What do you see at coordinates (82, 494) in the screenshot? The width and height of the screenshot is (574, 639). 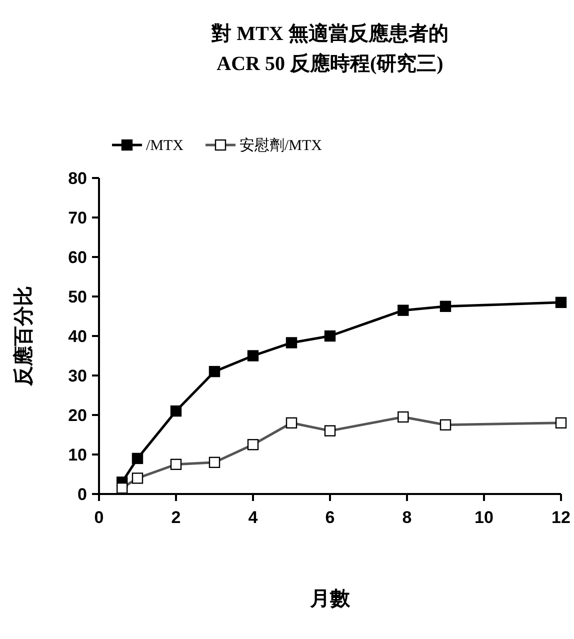 I see `y-tick-label: 0` at bounding box center [82, 494].